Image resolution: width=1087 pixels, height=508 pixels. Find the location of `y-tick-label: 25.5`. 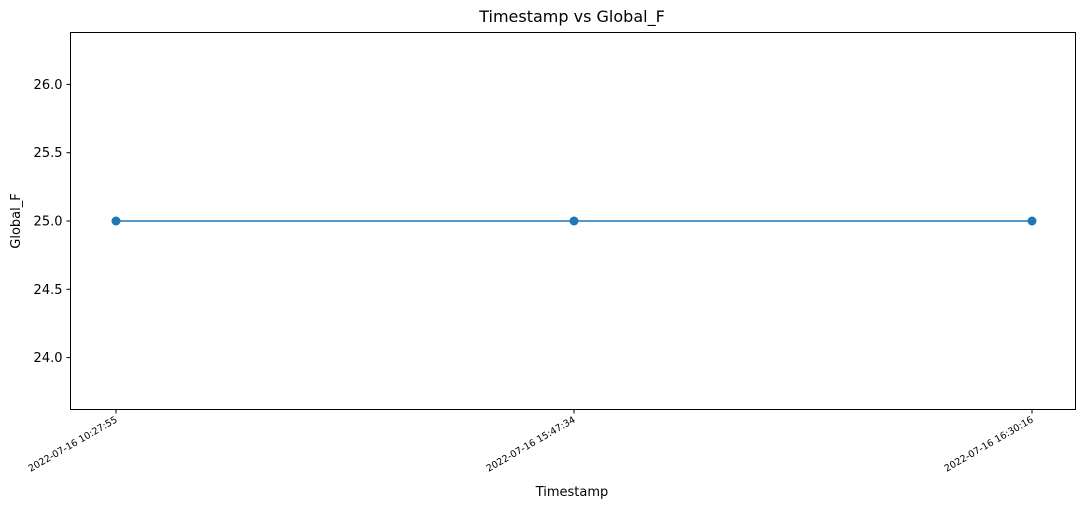

y-tick-label: 25.5 is located at coordinates (48, 153).